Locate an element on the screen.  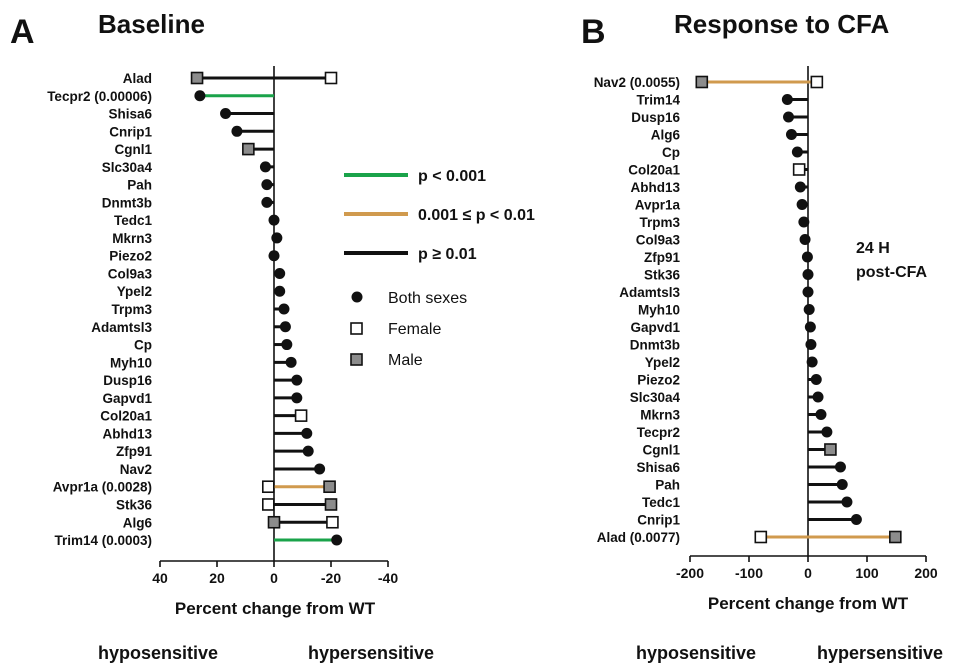
legend-label-p-001-01: 0.001 ≤ p < 0.01 is located at coordinates (476, 215).